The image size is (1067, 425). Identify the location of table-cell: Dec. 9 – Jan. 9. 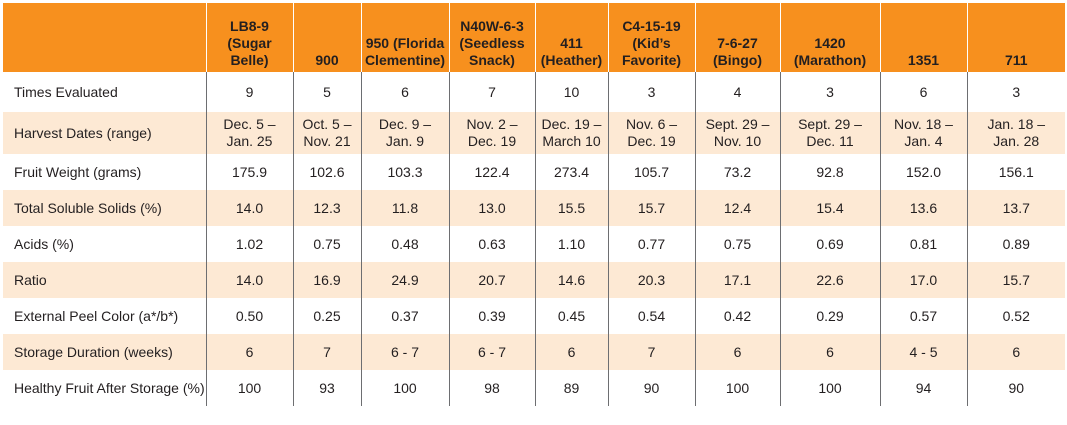
(404, 133).